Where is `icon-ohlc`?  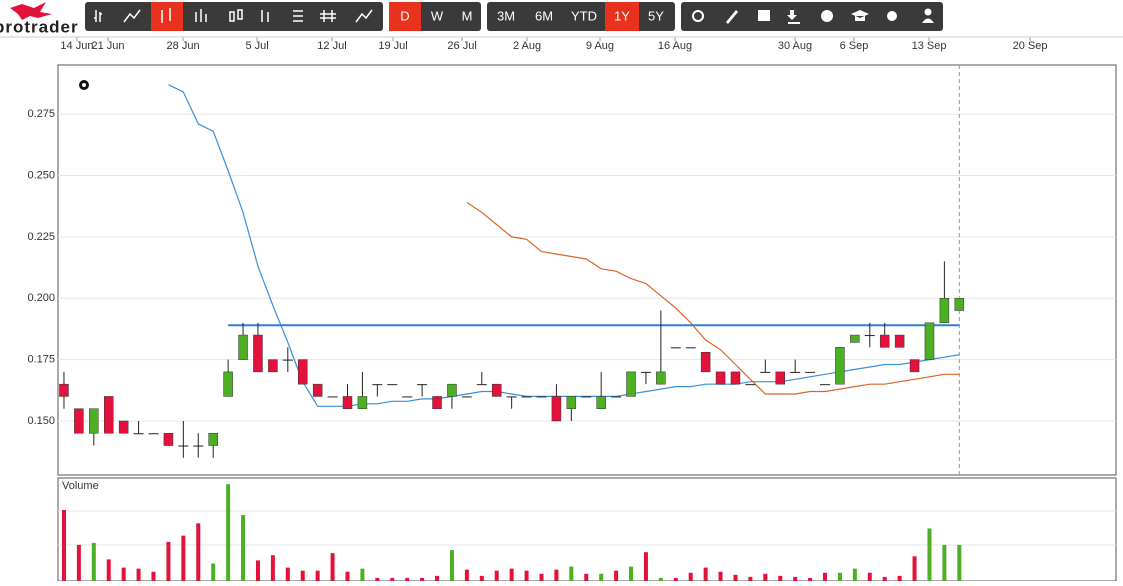
icon-ohlc is located at coordinates (98, 16).